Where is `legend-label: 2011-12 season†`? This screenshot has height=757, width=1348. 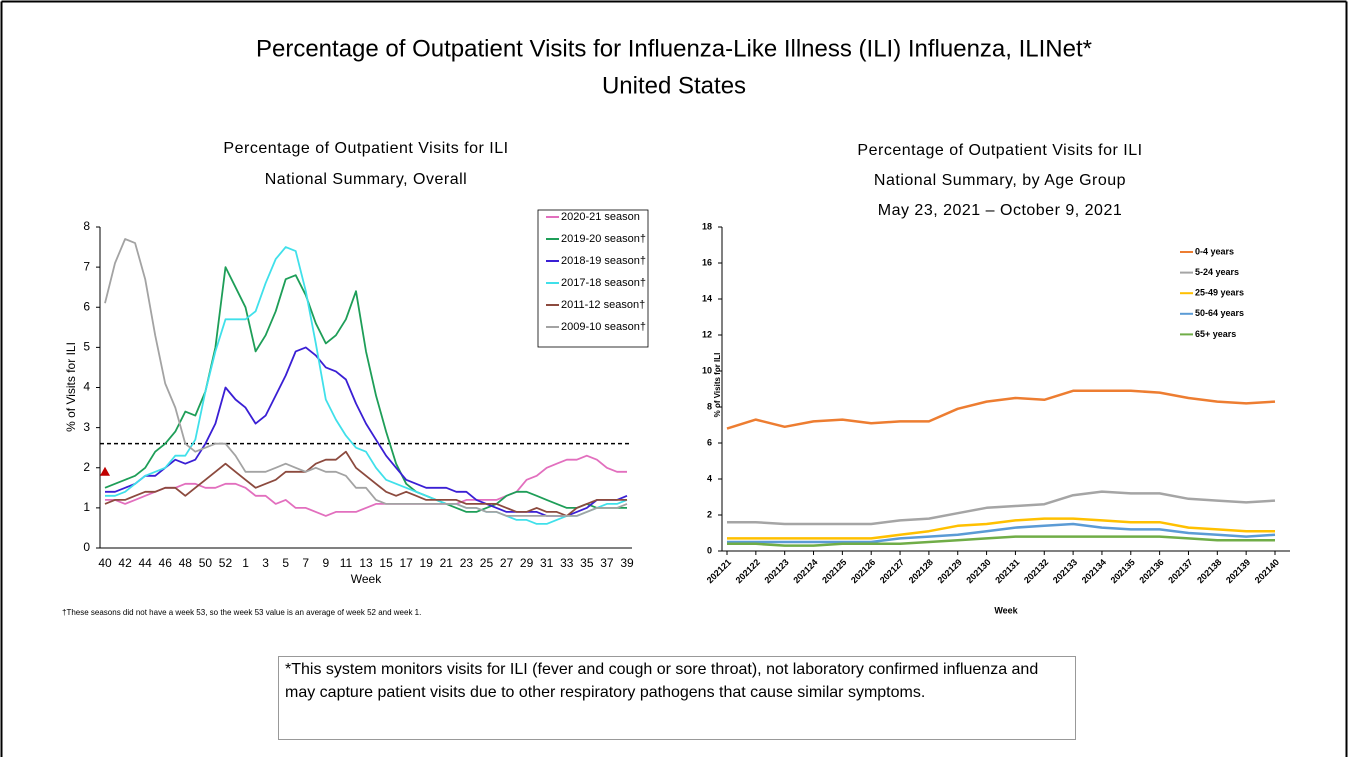 legend-label: 2011-12 season† is located at coordinates (603, 305).